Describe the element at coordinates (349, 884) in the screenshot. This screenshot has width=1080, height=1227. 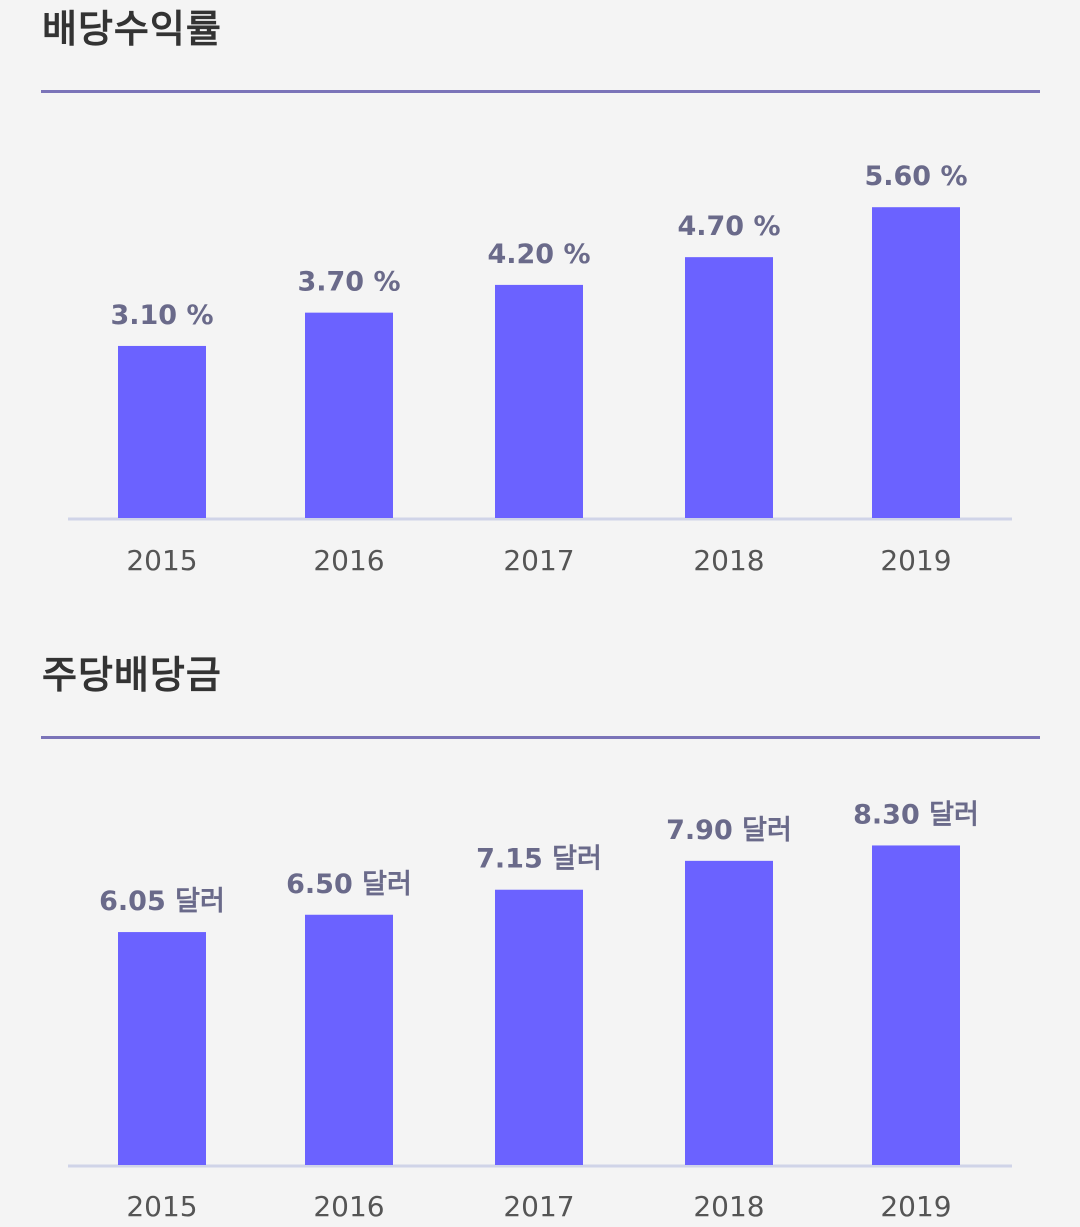
I see `data-label-2016: 6.50 달러` at that location.